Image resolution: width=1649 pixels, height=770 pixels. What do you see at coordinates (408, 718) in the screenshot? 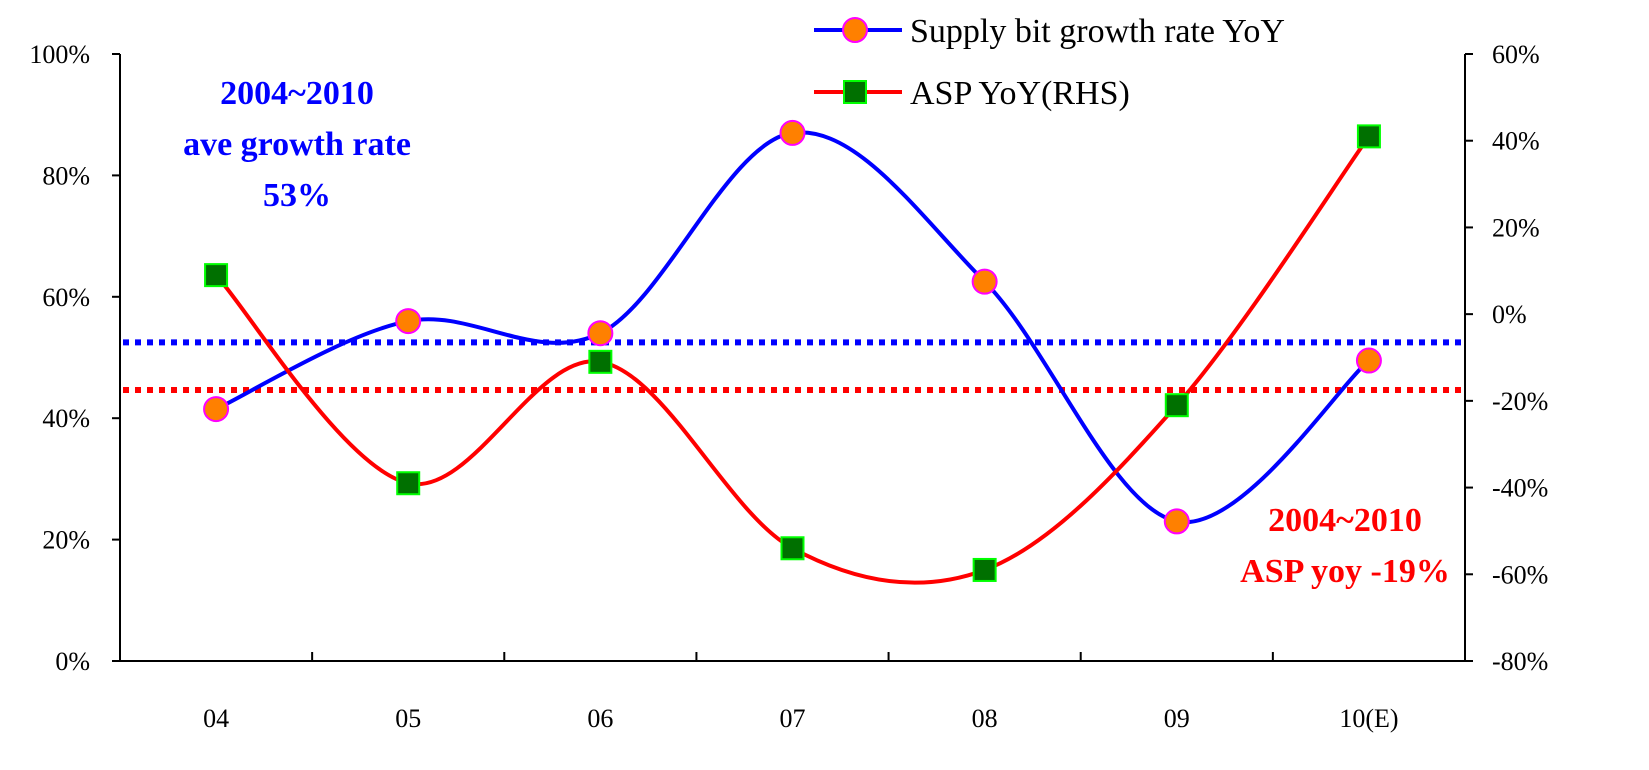
I see `x-tick-label: 05` at bounding box center [408, 718].